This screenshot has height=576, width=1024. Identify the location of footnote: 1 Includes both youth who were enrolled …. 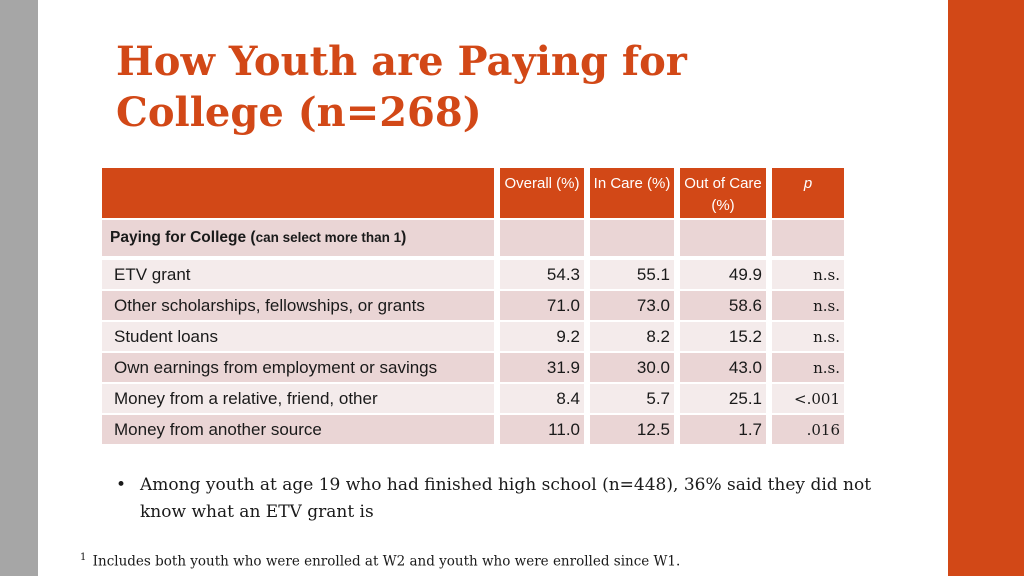
(510, 561).